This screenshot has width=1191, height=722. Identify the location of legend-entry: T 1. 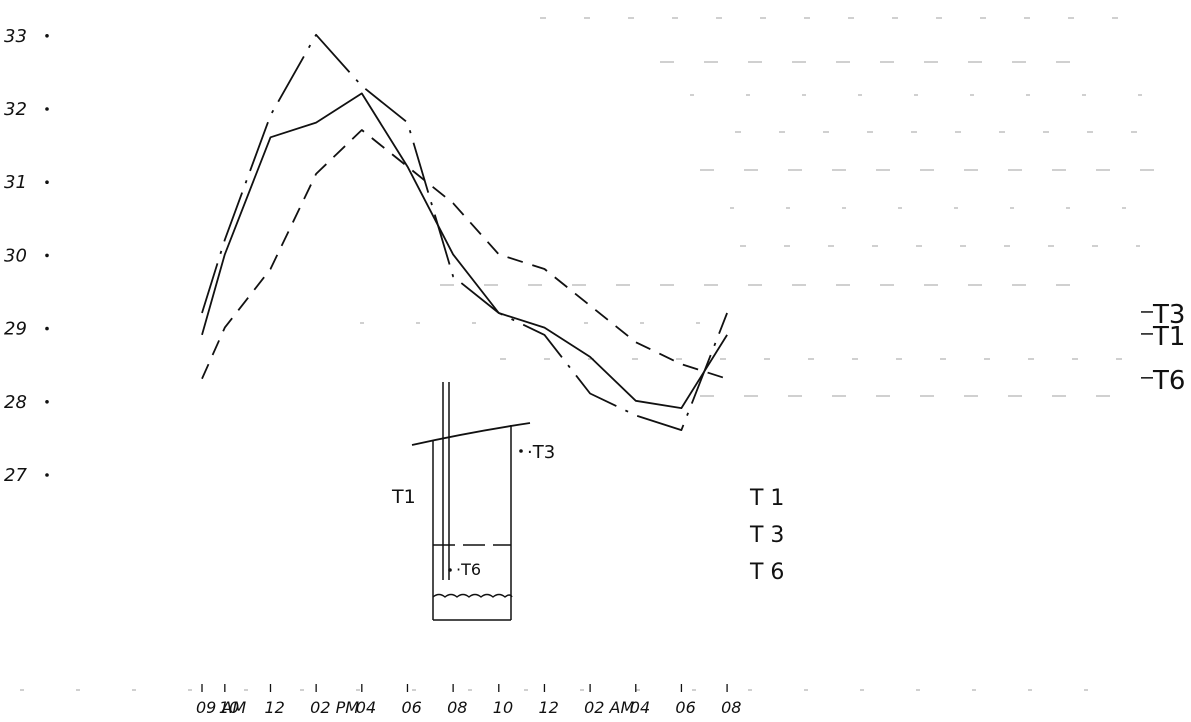
(766, 498).